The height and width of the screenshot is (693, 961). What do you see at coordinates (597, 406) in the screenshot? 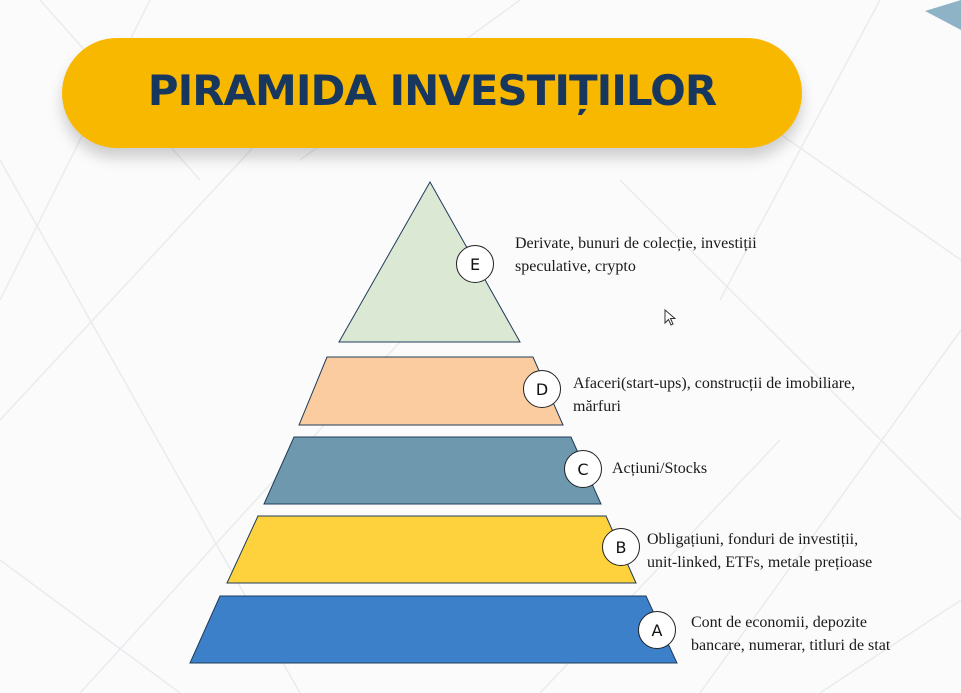
I see `level-text-d-line2: mărfuri` at bounding box center [597, 406].